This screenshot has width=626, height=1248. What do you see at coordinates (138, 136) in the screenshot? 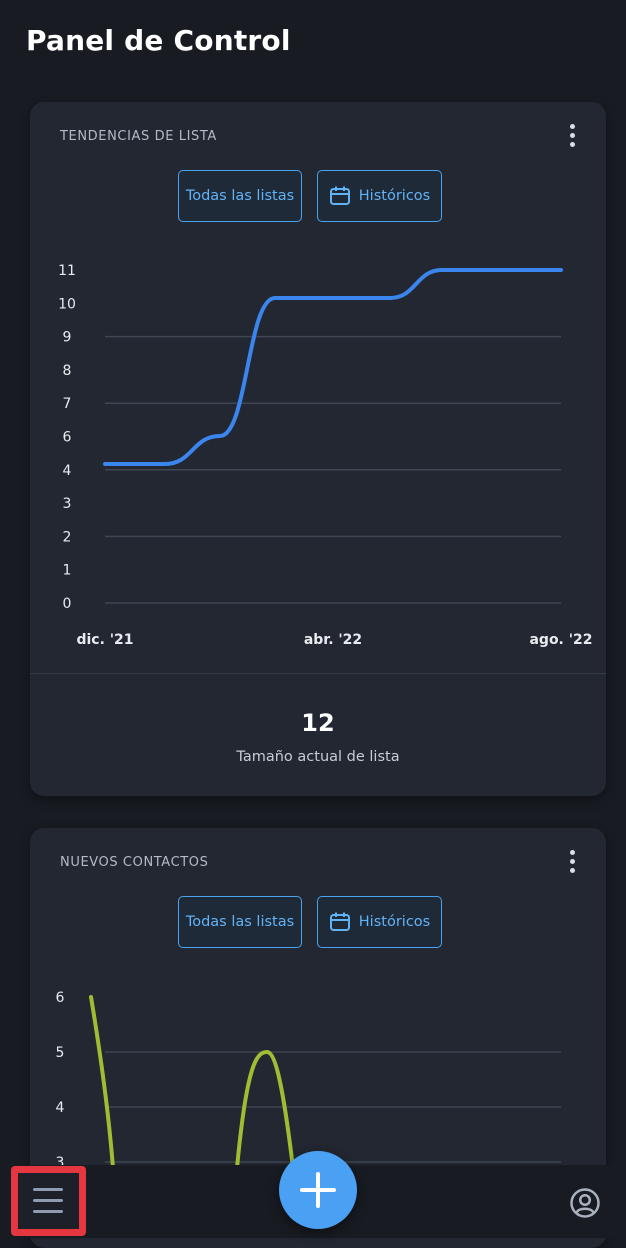
I see `card-title: TENDENCIAS DE LISTA` at bounding box center [138, 136].